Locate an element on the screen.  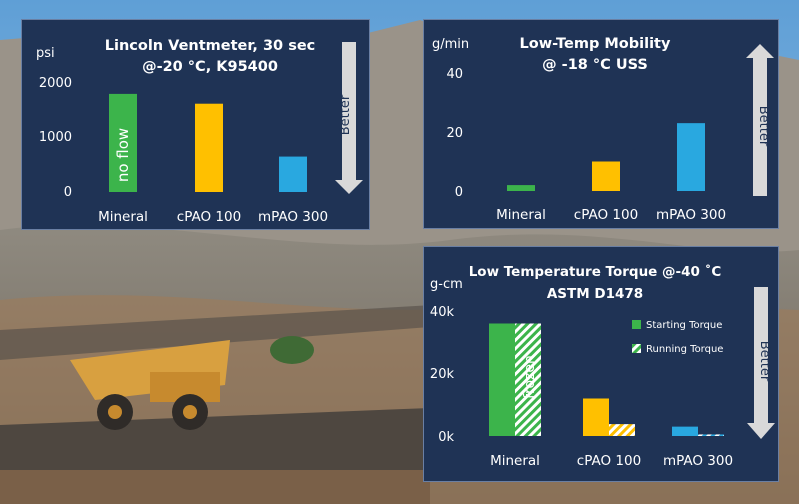
chart-subtitle: @-20 °C, K95400 is located at coordinates (210, 67).